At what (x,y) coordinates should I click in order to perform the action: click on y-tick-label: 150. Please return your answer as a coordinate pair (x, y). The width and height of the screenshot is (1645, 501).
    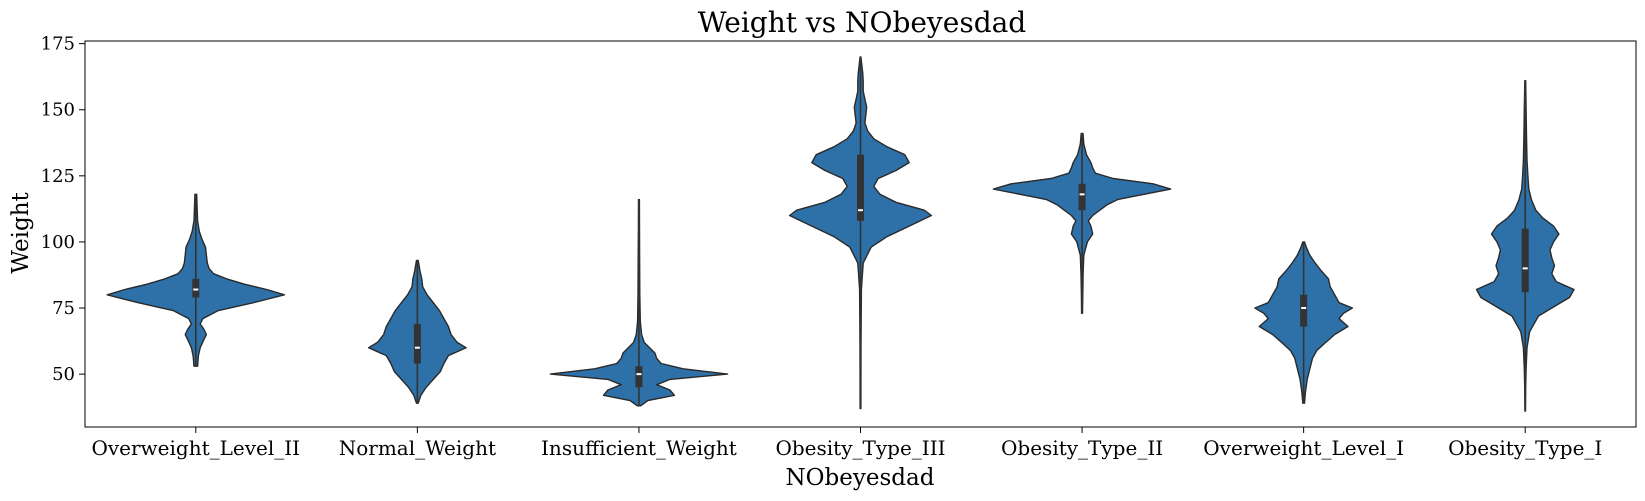
    Looking at the image, I should click on (58, 110).